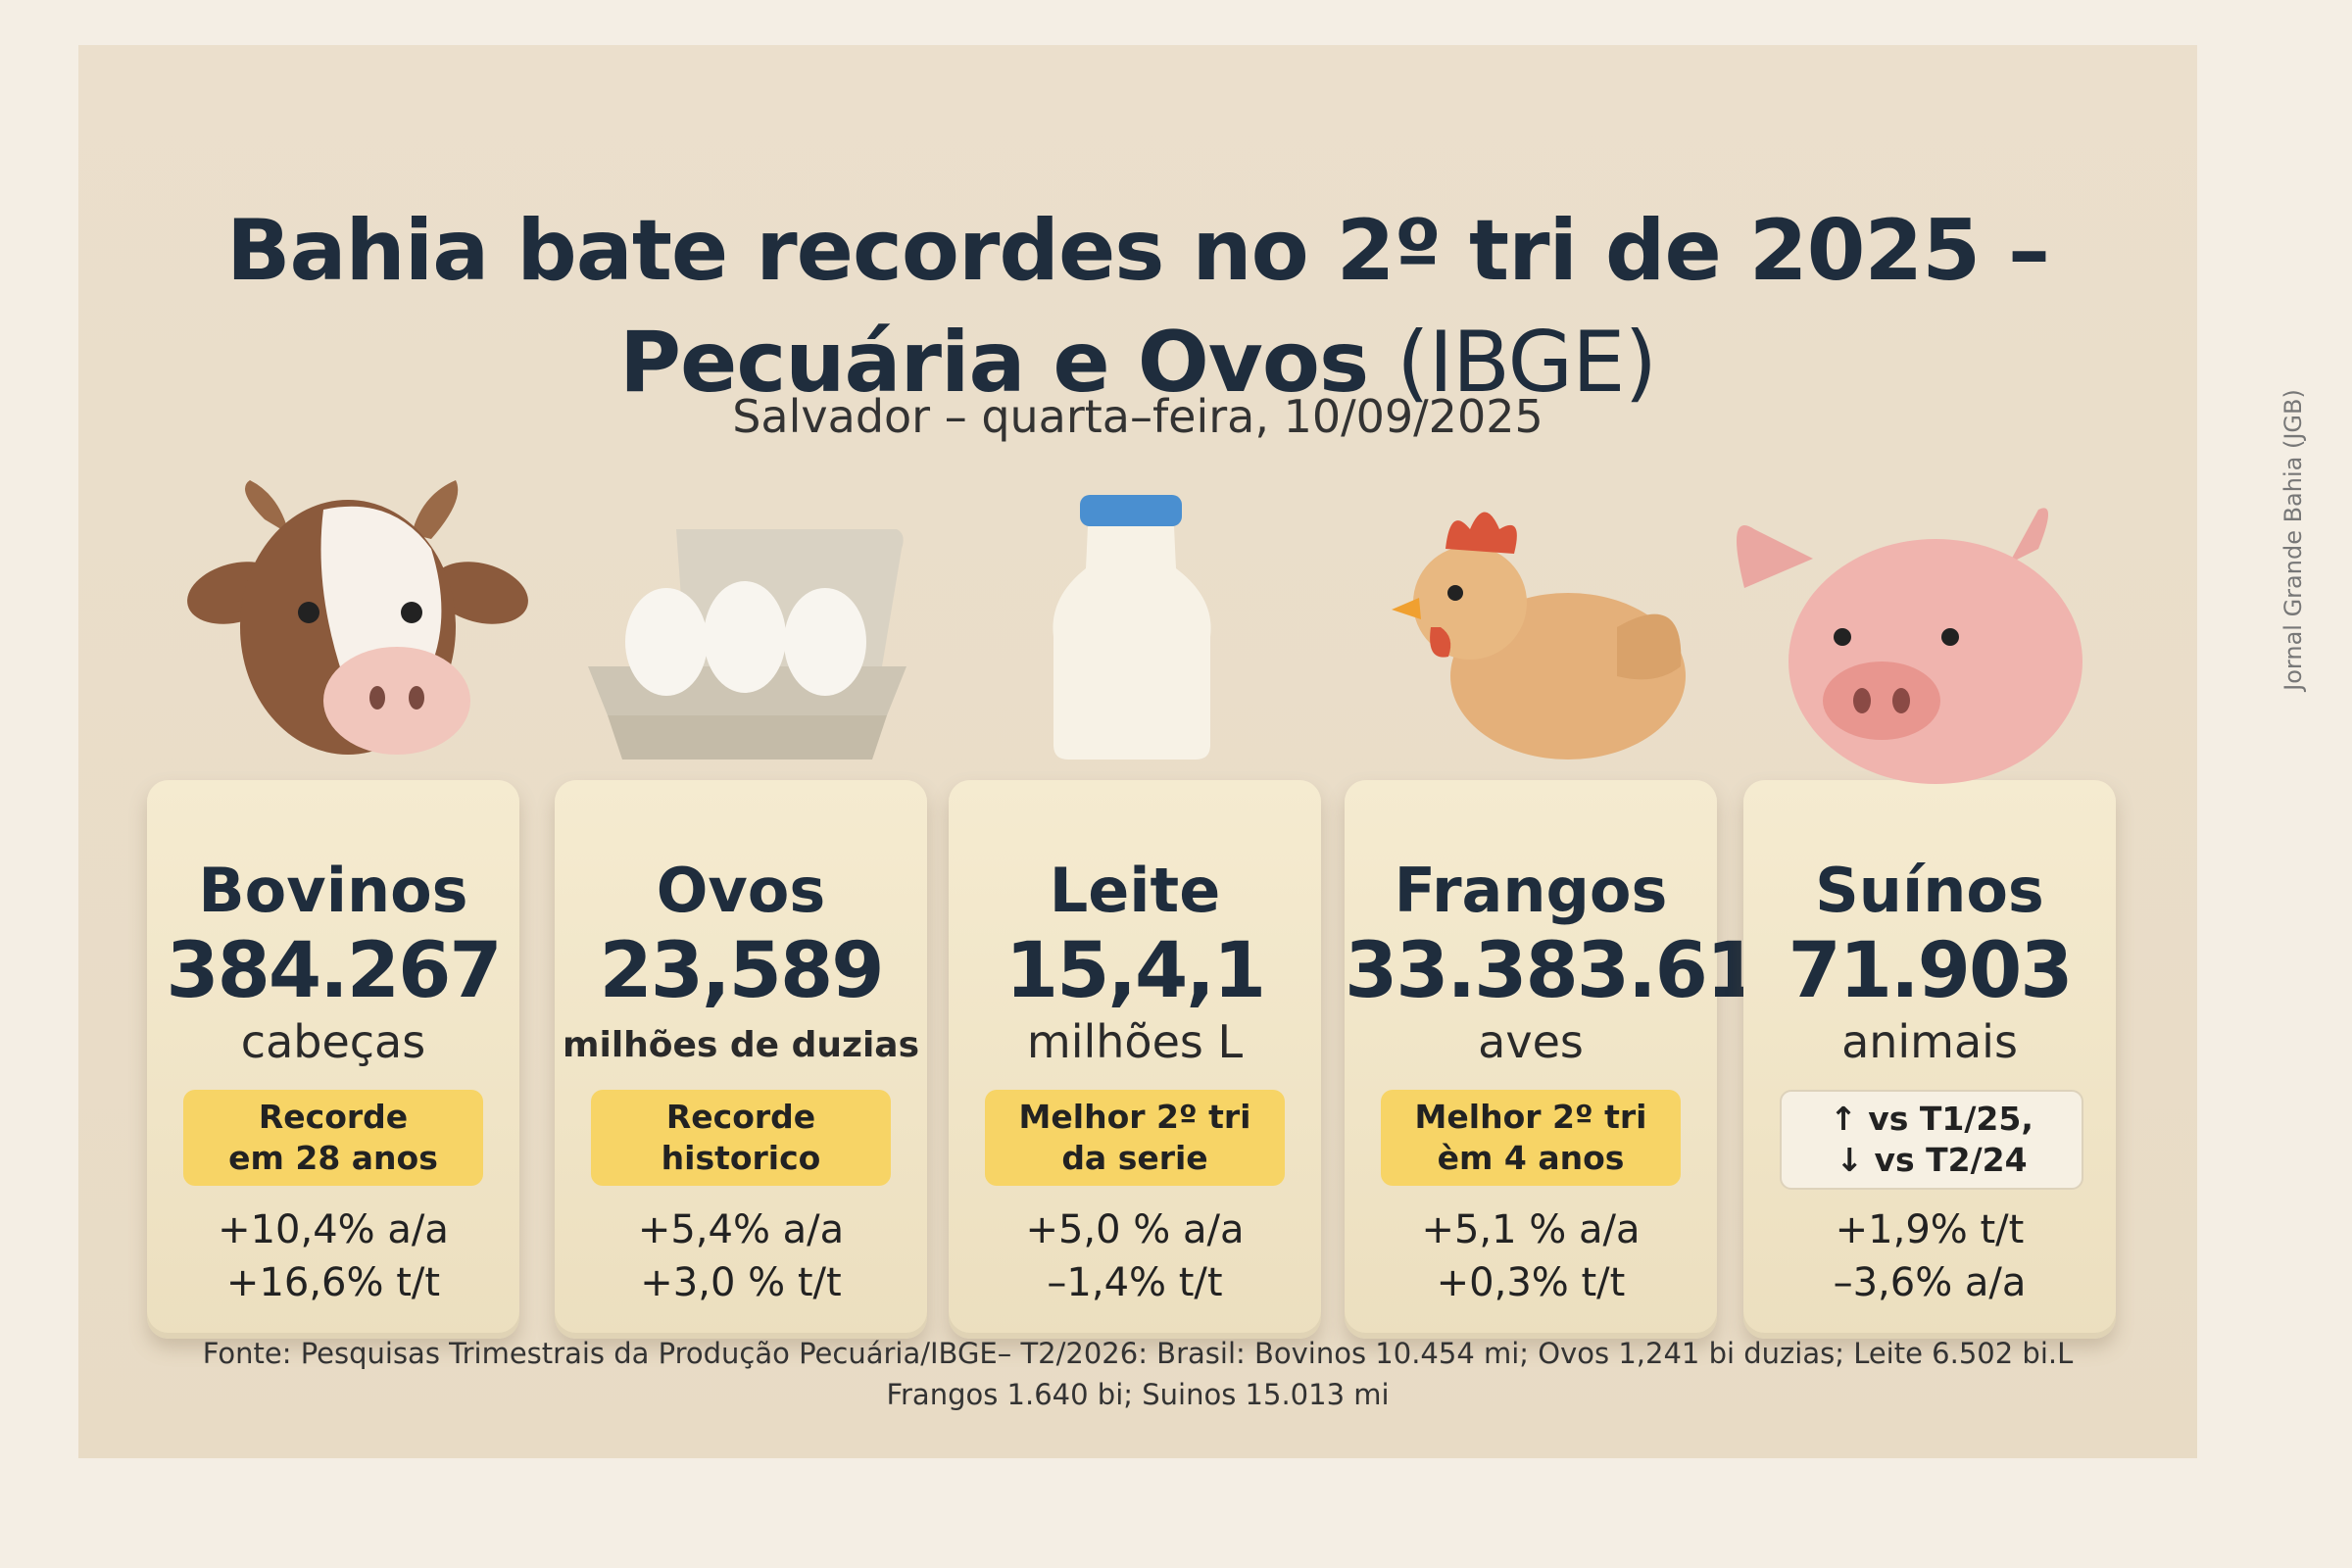  I want to click on footer-line: Frangos 1.640 bi; Suinos 15.013 mi, so click(1138, 1394).